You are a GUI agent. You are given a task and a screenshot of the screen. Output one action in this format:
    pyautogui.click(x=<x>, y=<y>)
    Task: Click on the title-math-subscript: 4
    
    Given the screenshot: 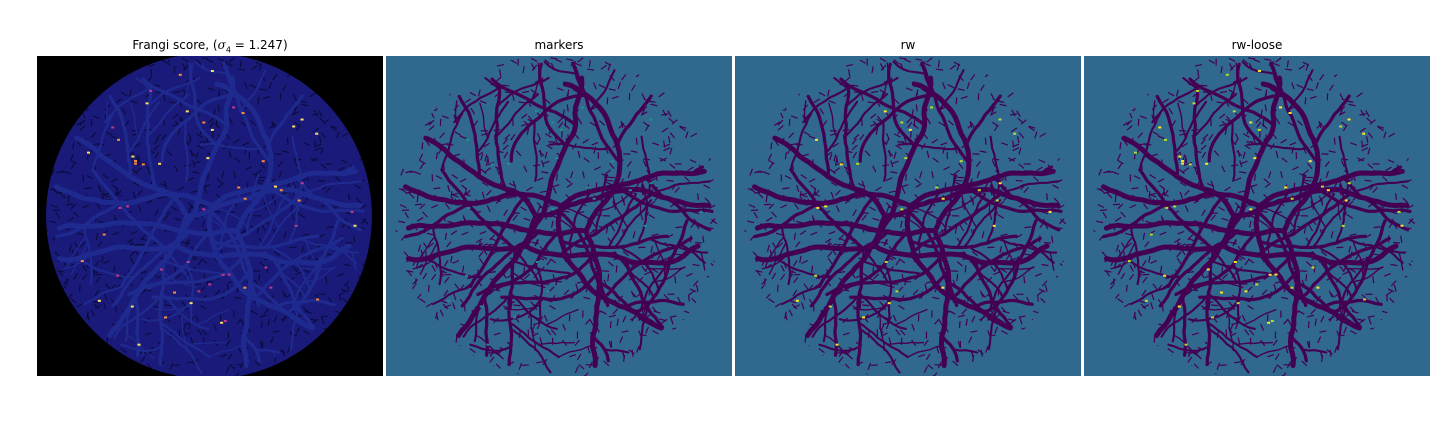 What is the action you would take?
    pyautogui.click(x=228, y=50)
    